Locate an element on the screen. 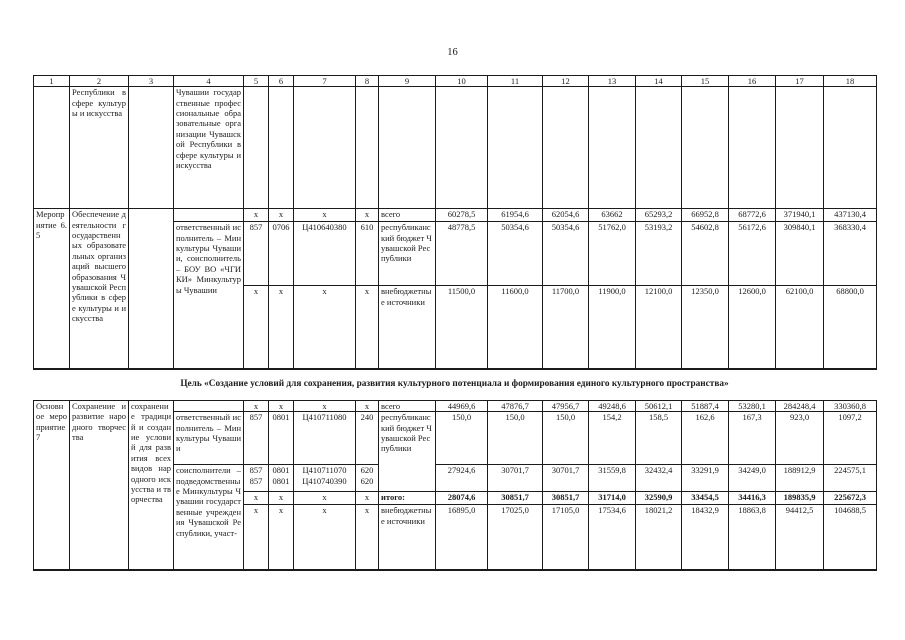  value-cell: 368330,4 is located at coordinates (850, 254).